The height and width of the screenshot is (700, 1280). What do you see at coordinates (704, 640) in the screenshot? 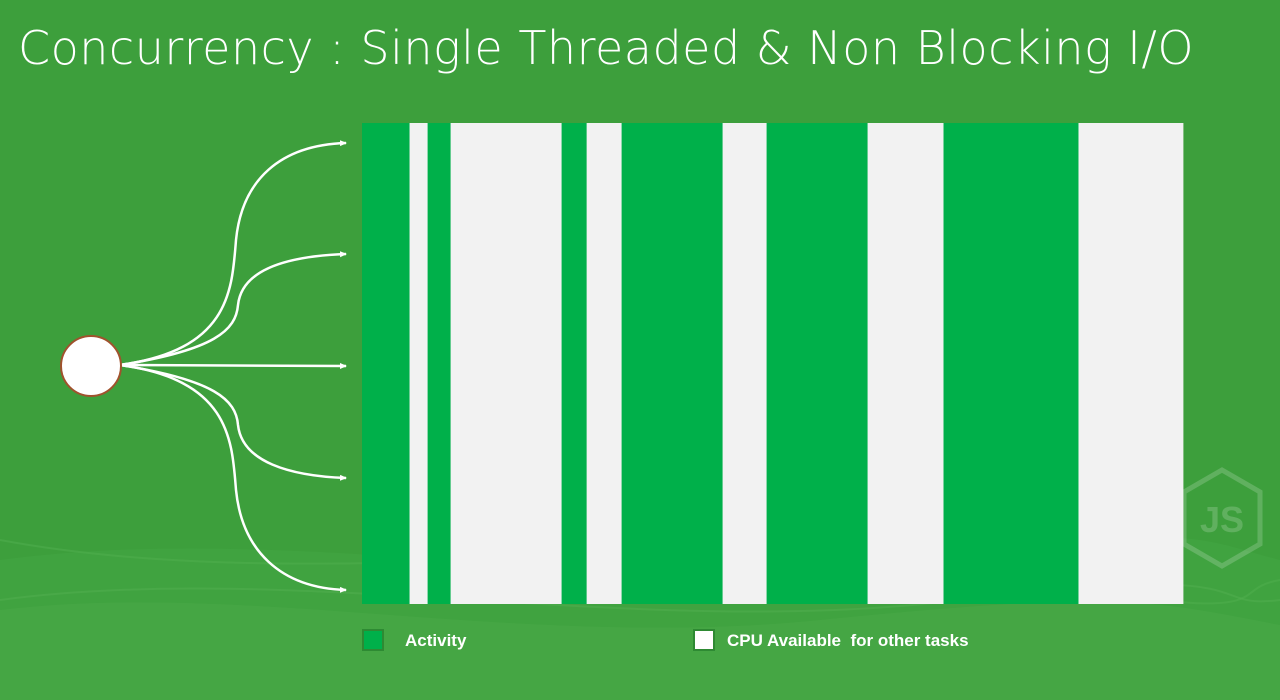
I see `cpu-available-legend-swatch` at bounding box center [704, 640].